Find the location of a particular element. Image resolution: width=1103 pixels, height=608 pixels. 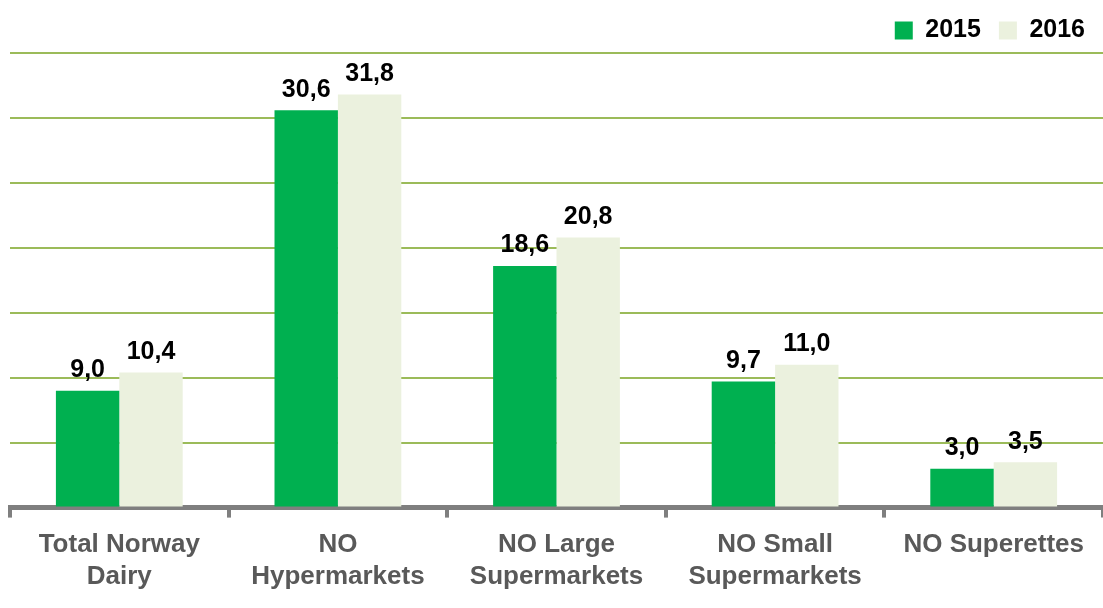

legend-label: 2015 is located at coordinates (953, 28).